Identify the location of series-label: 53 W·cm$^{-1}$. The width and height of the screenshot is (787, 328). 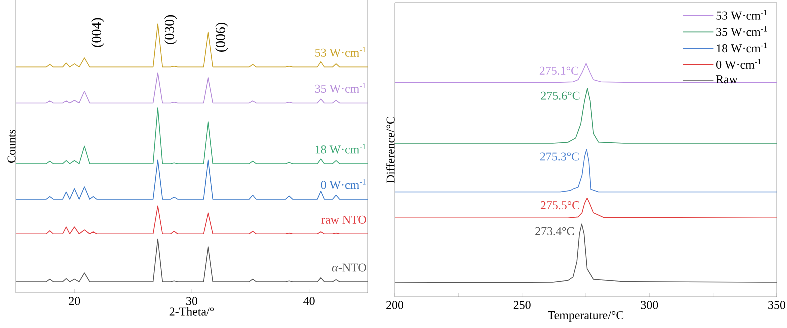
(341, 52).